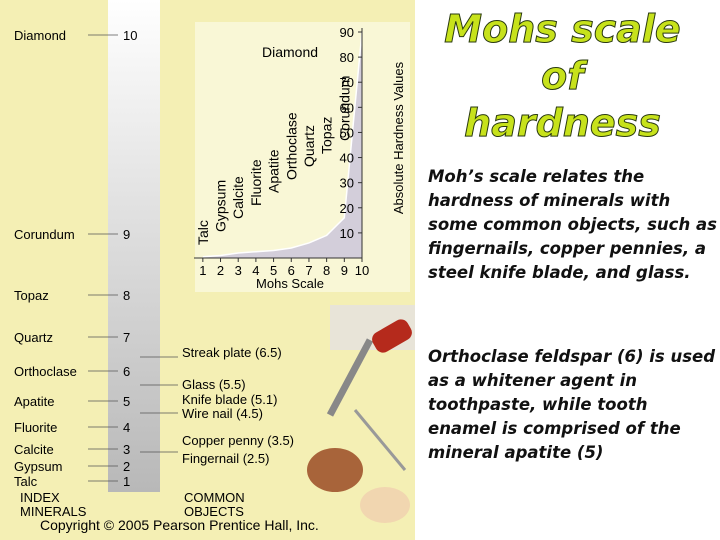 This screenshot has width=720, height=540. Describe the element at coordinates (350, 377) in the screenshot. I see `knife` at that location.